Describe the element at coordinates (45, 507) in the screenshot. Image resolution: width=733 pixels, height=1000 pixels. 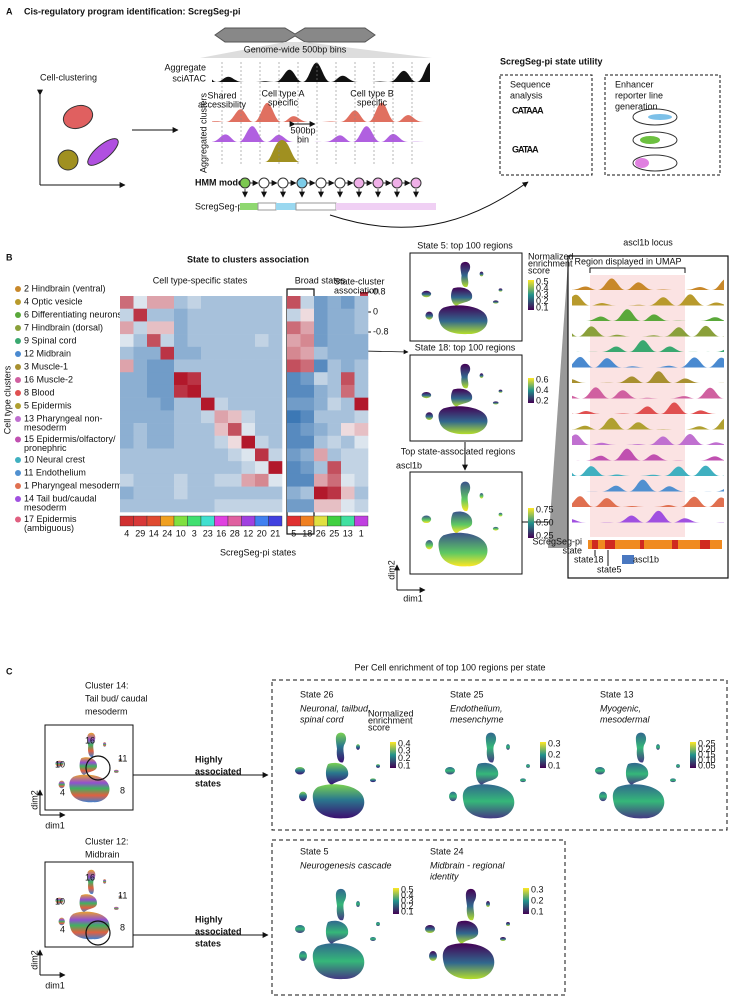
I see `label: mesoderm` at that location.